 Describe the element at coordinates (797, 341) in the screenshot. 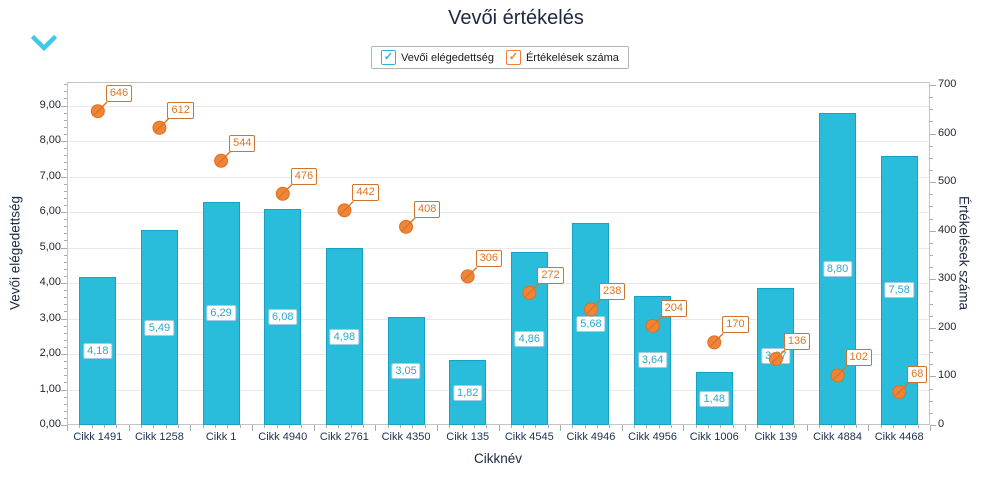

I see `point-value-label: 136` at that location.